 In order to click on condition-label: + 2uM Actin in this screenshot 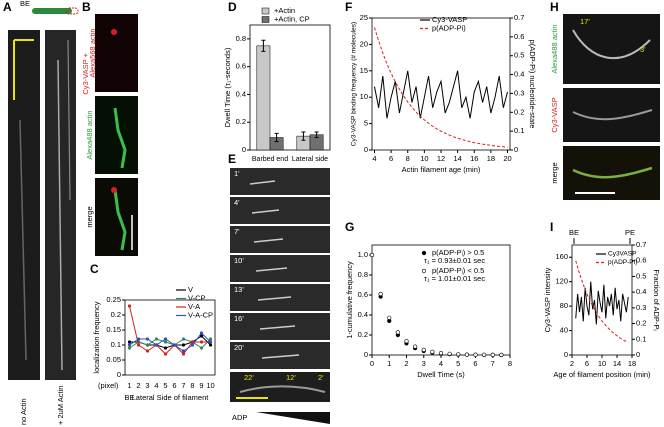, I will do `click(60, 405)`.